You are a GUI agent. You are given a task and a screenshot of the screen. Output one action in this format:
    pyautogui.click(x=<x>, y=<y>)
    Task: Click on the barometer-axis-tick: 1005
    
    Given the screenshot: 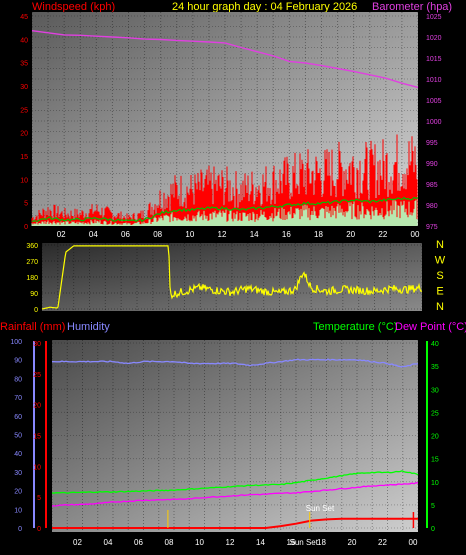 What is the action you would take?
    pyautogui.click(x=434, y=101)
    